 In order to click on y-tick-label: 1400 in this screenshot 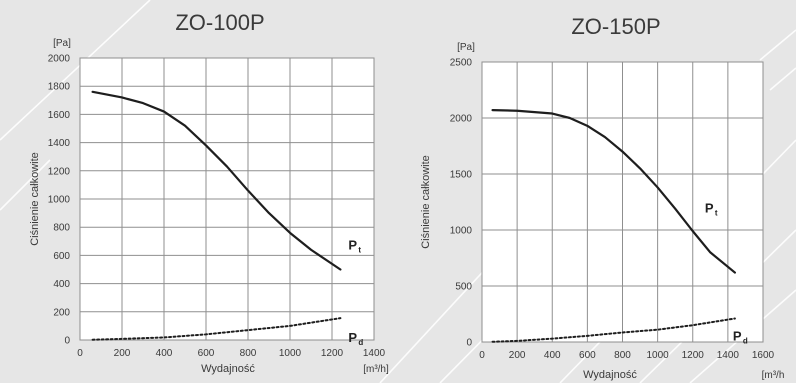, I will do `click(59, 143)`.